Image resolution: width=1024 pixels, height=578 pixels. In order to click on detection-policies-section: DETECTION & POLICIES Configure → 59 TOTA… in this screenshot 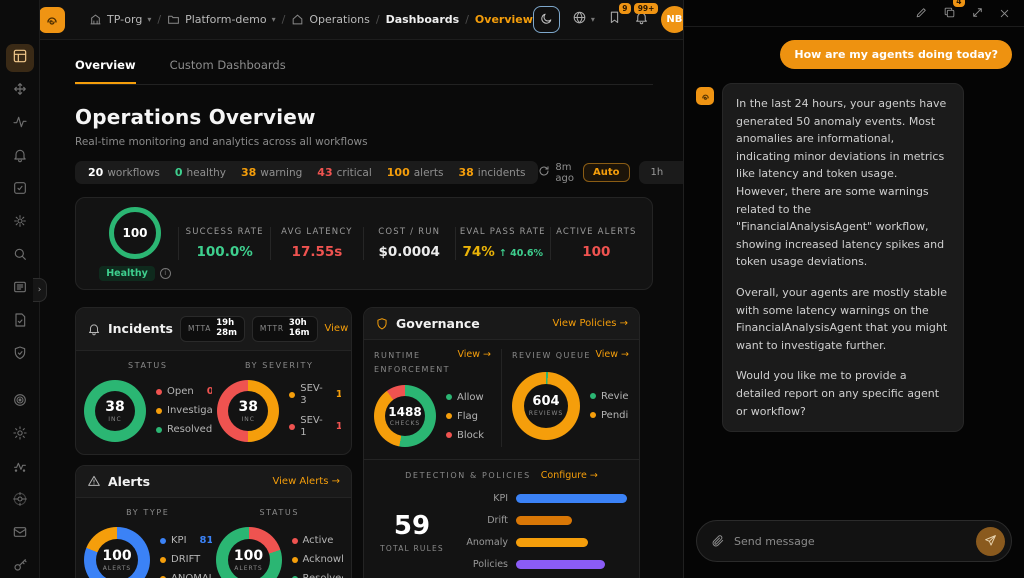, I will do `click(501, 518)`.